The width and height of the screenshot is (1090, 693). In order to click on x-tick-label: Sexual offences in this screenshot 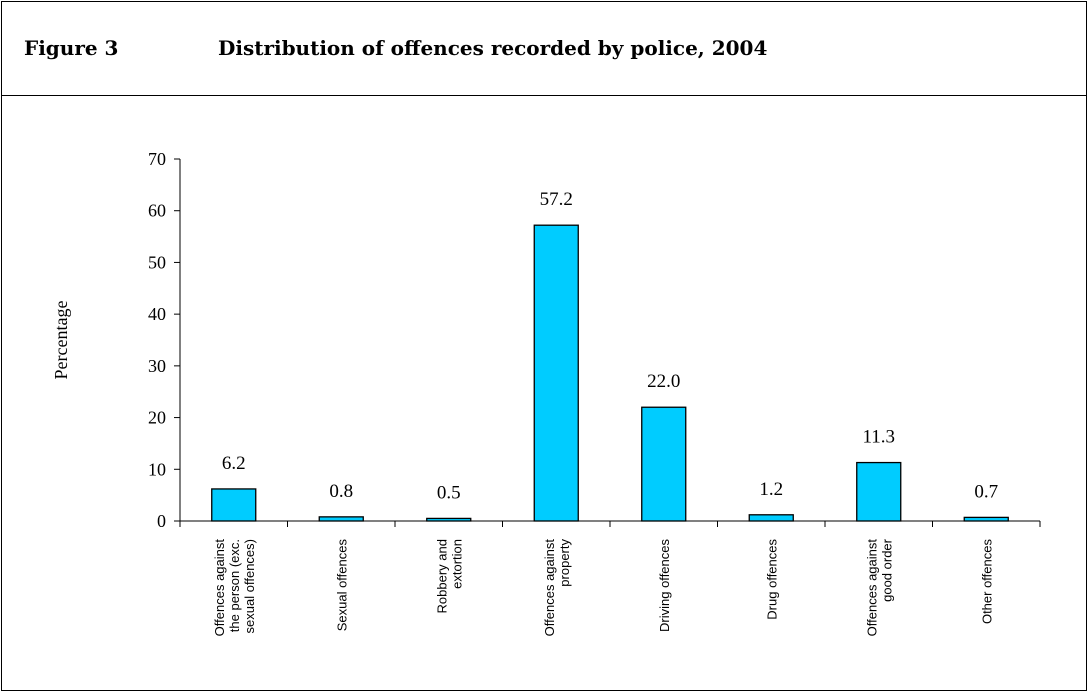, I will do `click(341, 585)`.